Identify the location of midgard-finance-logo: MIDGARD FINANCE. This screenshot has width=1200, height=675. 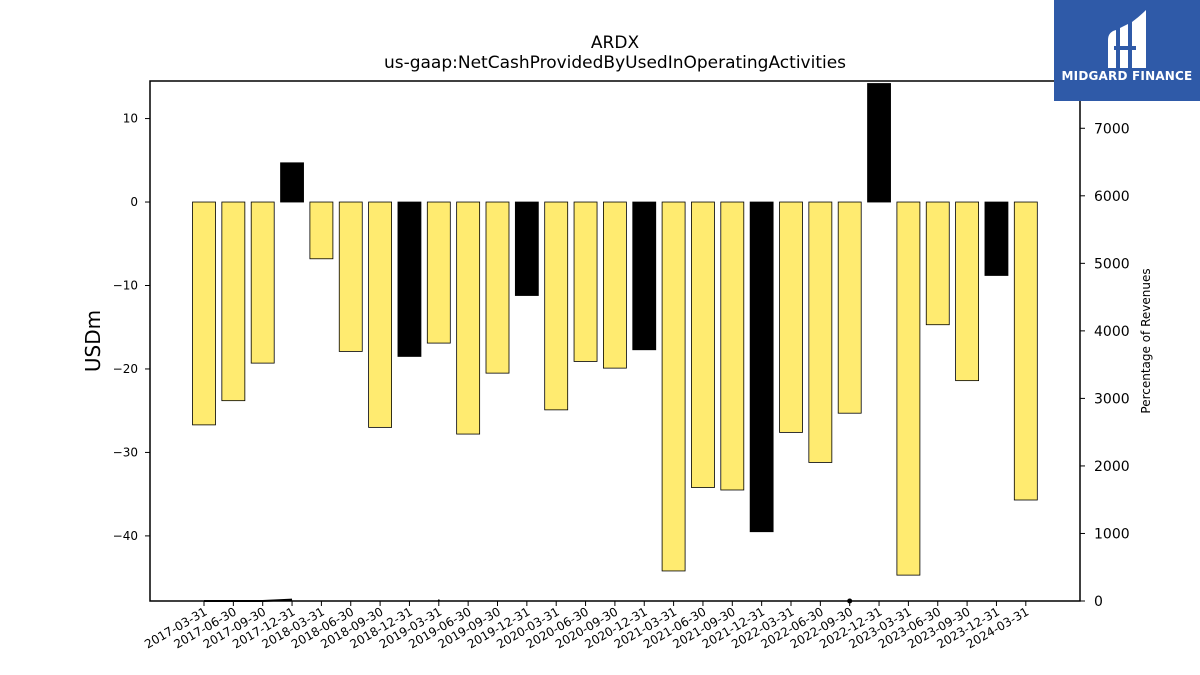
(1127, 50).